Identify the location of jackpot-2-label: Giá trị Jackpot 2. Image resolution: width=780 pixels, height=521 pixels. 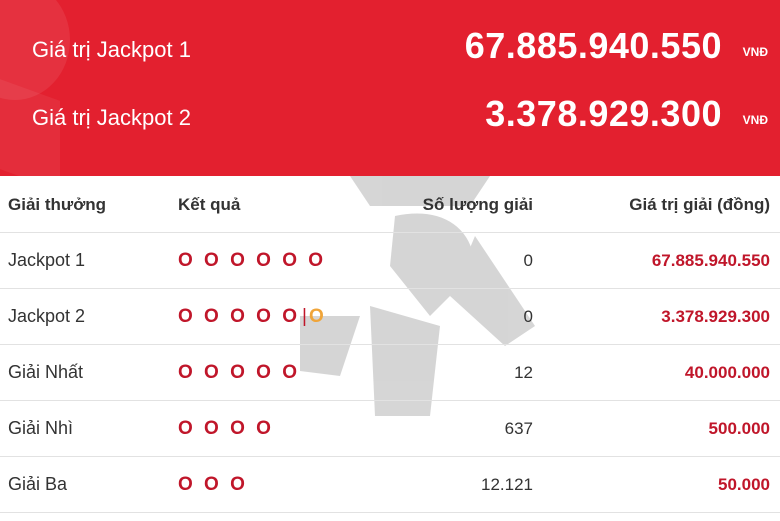
(111, 117).